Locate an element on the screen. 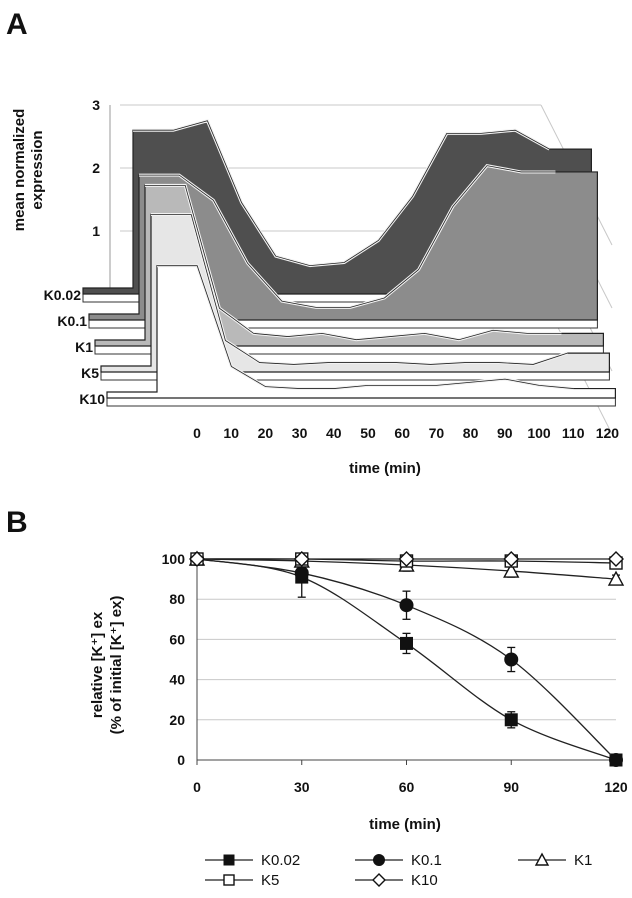  x-tick-label: 50 is located at coordinates (368, 433).